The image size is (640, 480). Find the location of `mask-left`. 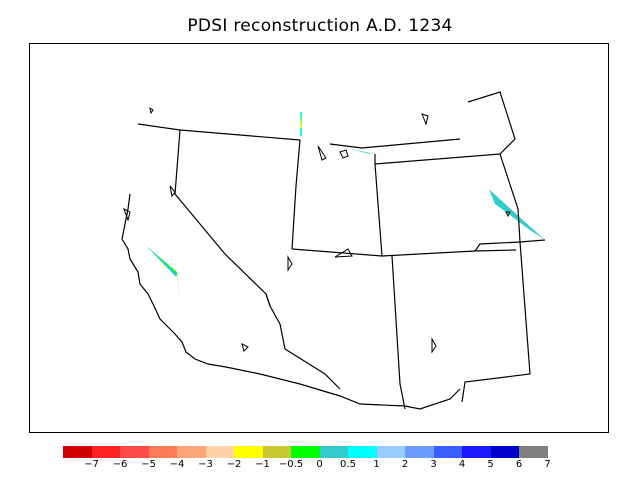

mask-left is located at coordinates (102, 227).